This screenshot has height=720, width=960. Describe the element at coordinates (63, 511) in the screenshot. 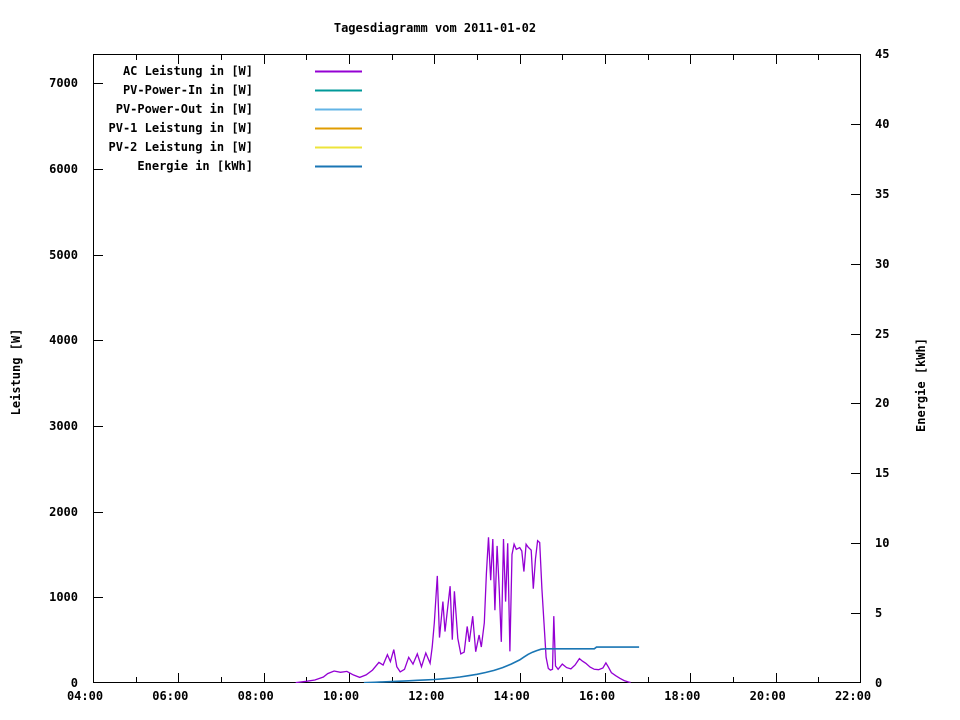

I see `y-left-tick-label: 2000` at that location.